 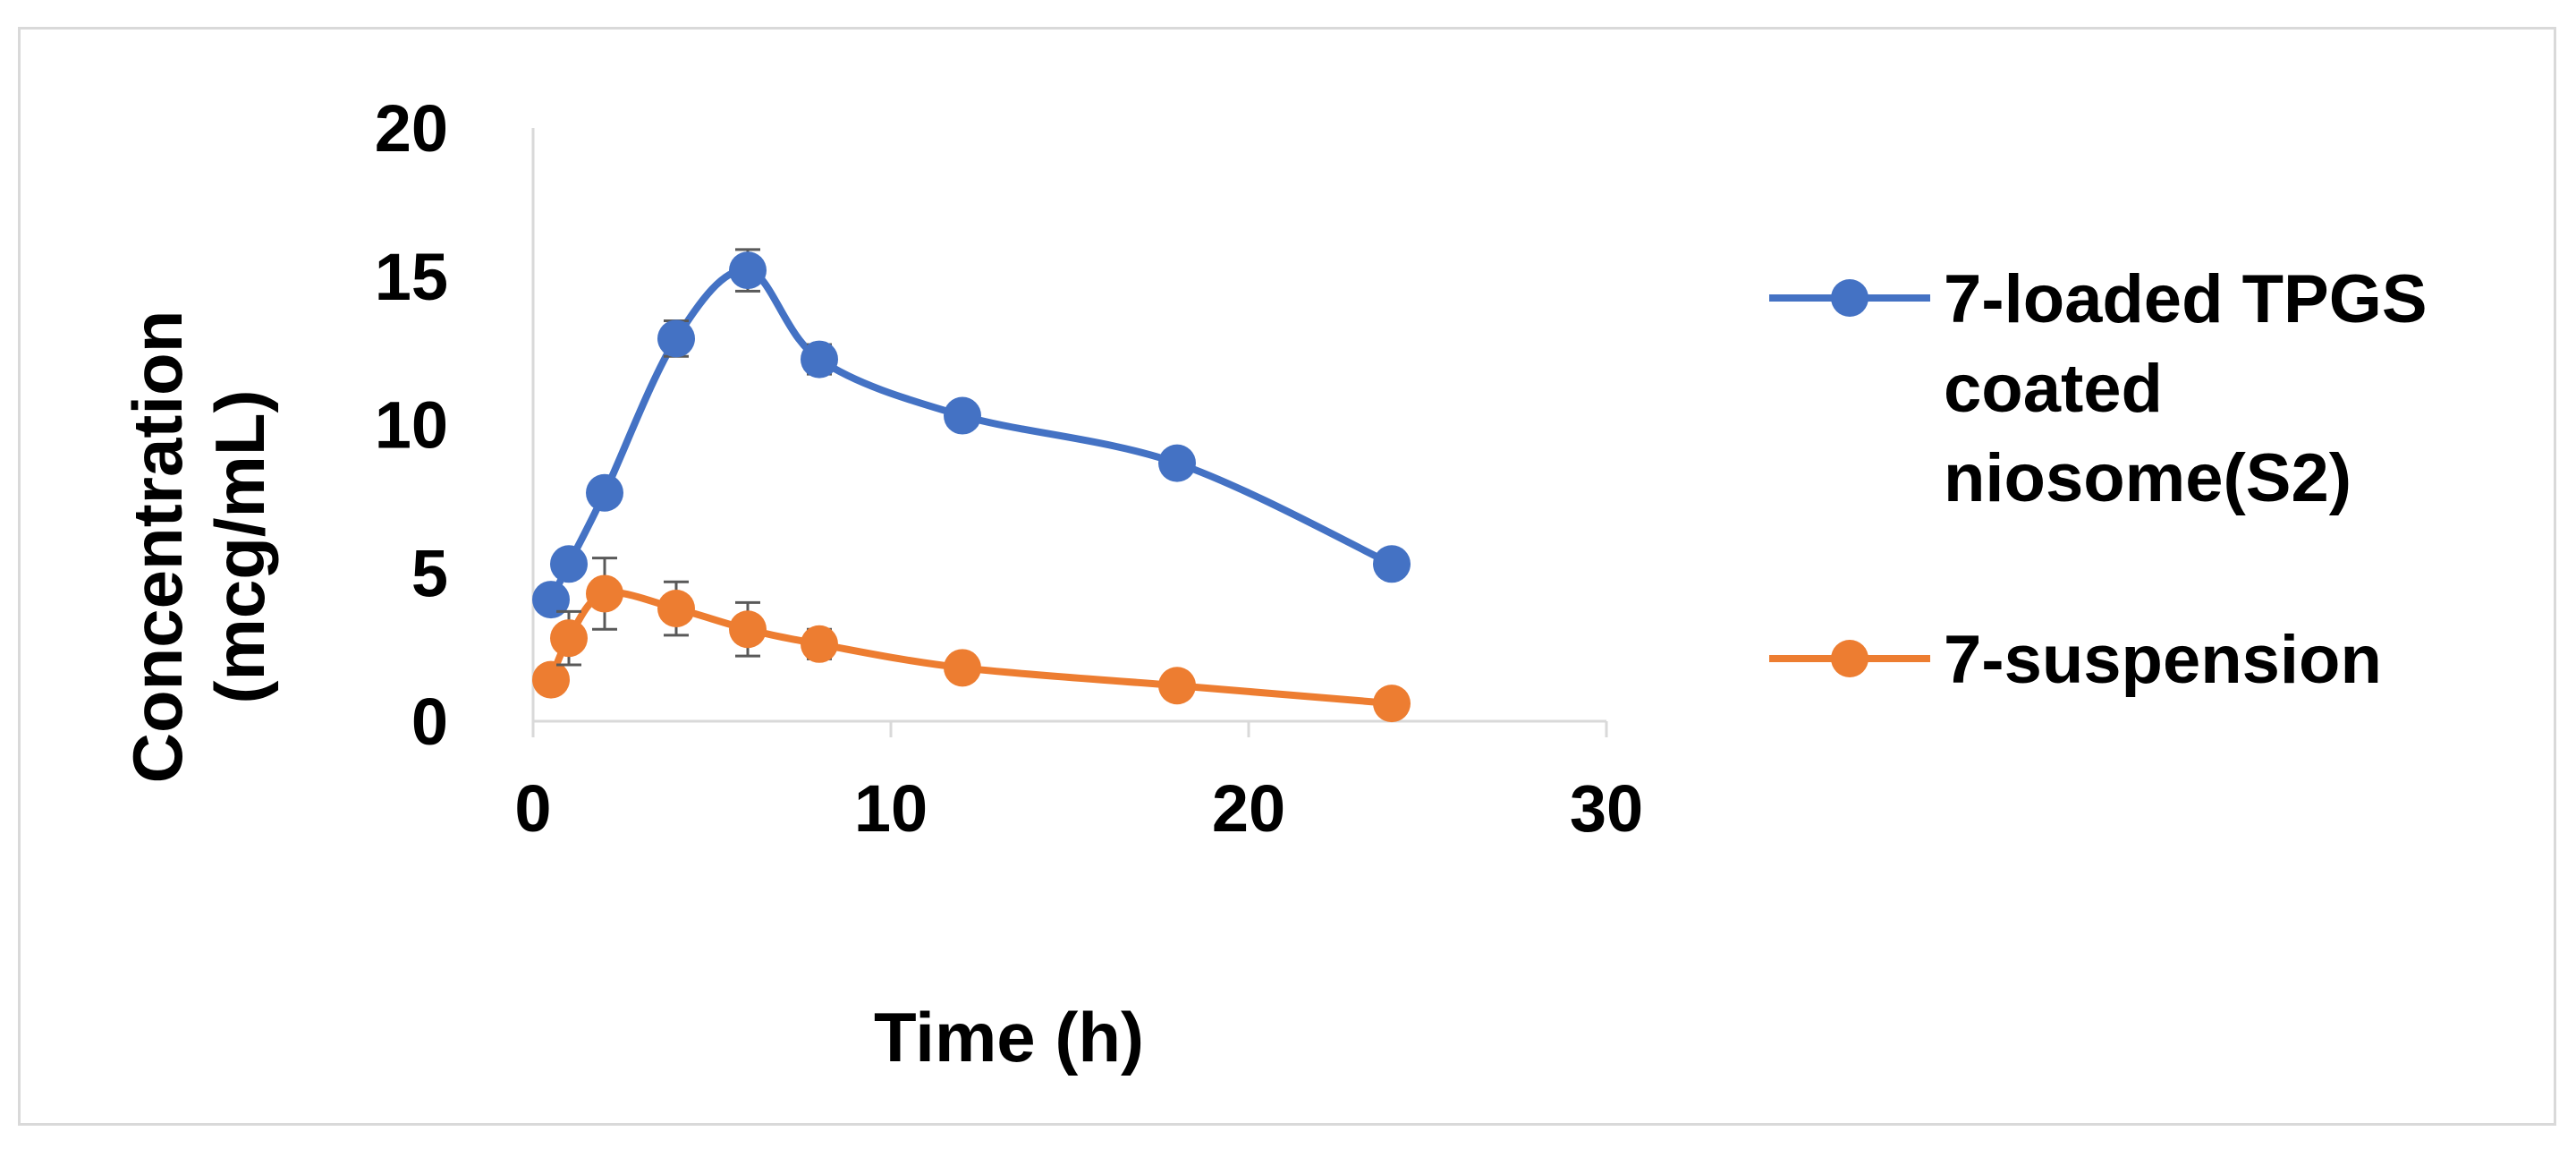 I want to click on legend-item-1: 7-loaded TPGS coated niosome(S2), so click(x=2098, y=388).